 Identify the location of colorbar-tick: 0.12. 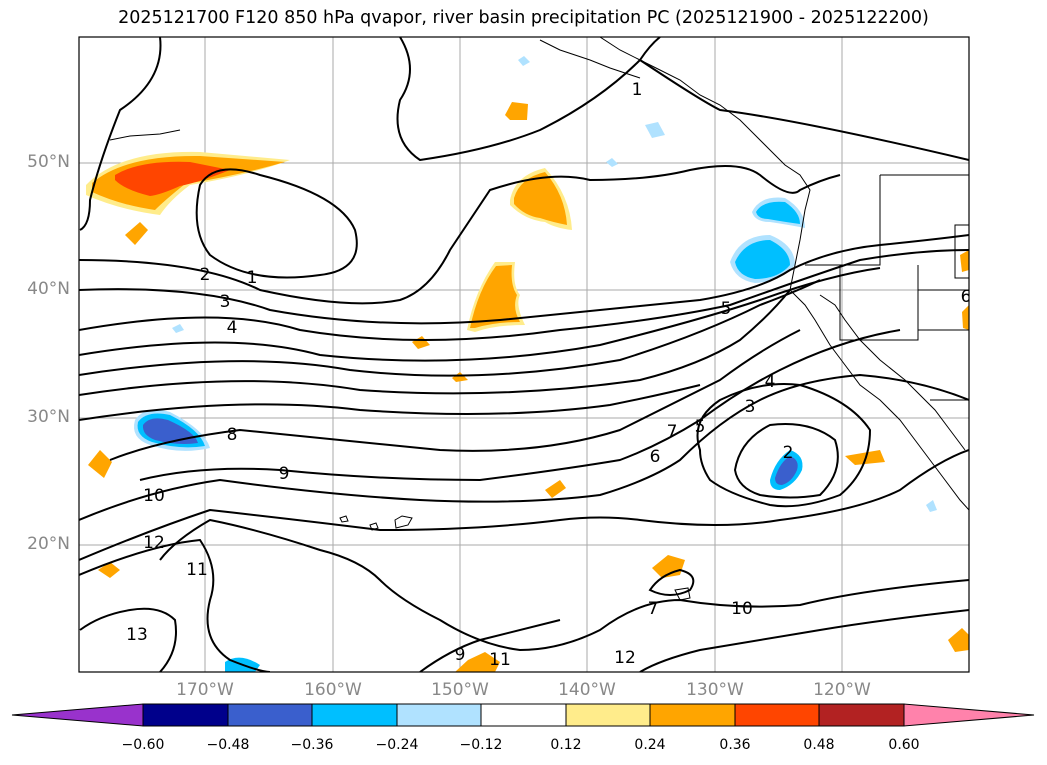
(566, 745).